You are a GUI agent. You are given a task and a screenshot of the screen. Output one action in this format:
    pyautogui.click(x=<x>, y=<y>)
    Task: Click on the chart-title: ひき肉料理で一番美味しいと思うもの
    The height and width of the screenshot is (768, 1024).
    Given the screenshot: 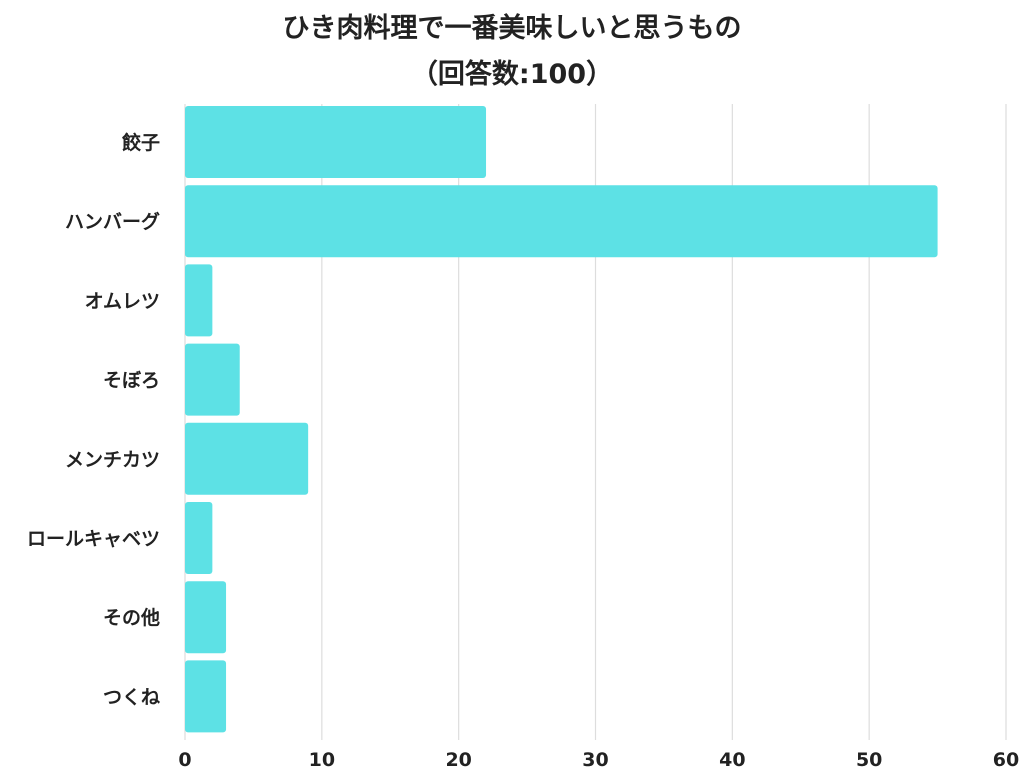 What is the action you would take?
    pyautogui.click(x=512, y=28)
    